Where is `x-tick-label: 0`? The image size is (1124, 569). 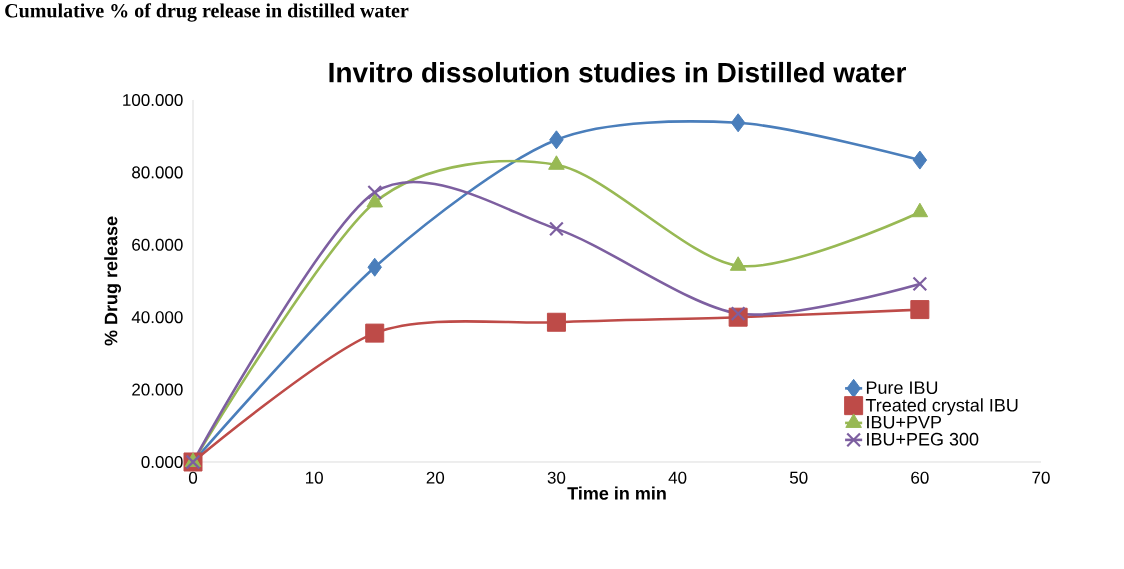
x-tick-label: 0 is located at coordinates (193, 477).